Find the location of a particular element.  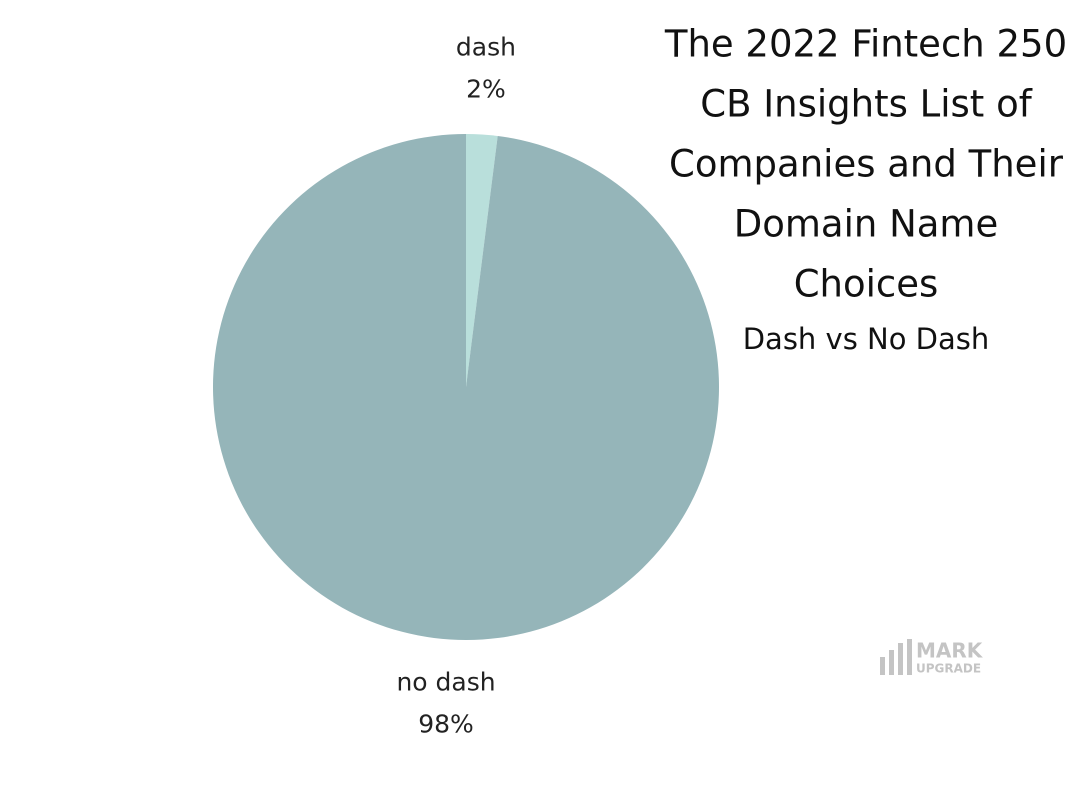

pie-slice is located at coordinates (482, 260).